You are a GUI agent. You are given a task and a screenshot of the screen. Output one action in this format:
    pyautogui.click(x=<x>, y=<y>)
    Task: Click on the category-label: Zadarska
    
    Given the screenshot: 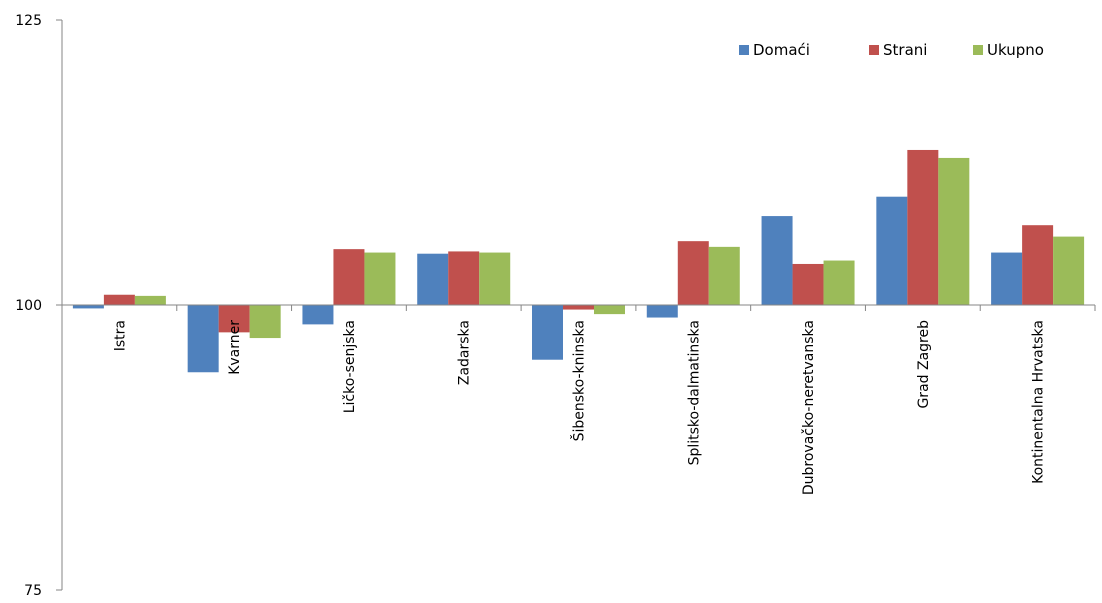 What is the action you would take?
    pyautogui.click(x=465, y=352)
    